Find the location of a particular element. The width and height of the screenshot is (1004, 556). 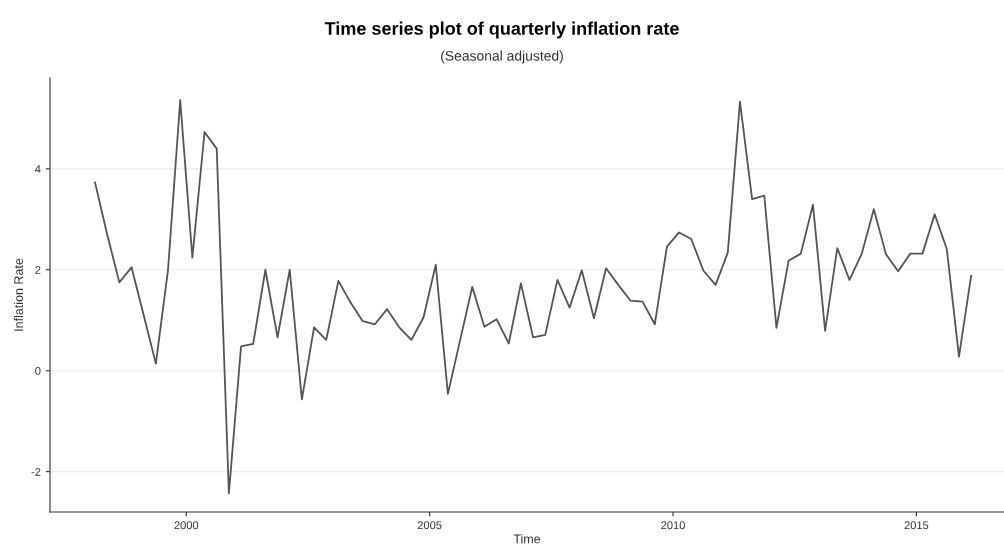

y-tick-label: 2 is located at coordinates (38, 270).